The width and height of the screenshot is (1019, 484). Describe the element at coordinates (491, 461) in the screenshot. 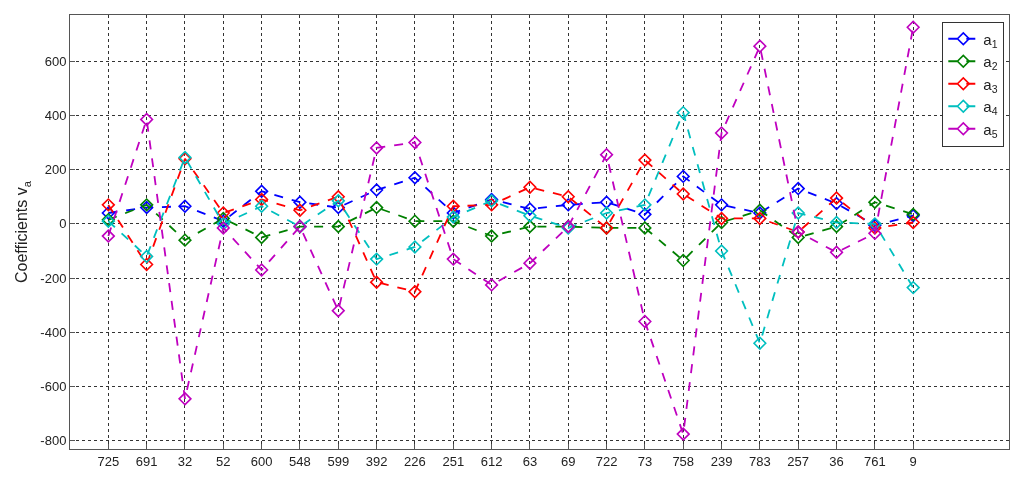

I see `x-tick-label: 612` at that location.